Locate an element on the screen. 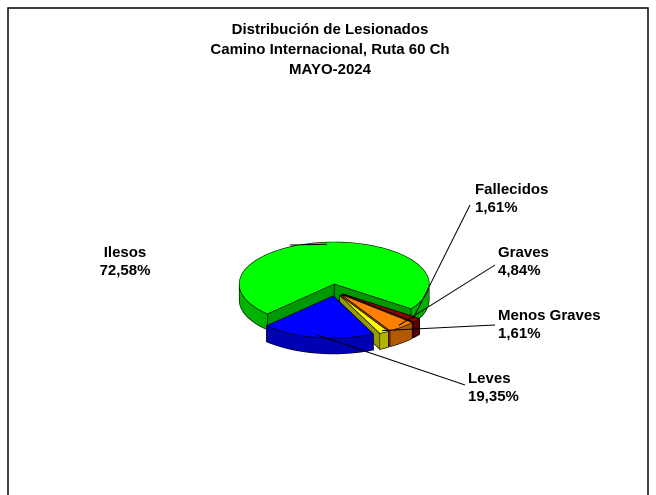 The width and height of the screenshot is (656, 495). slice-wall is located at coordinates (384, 340).